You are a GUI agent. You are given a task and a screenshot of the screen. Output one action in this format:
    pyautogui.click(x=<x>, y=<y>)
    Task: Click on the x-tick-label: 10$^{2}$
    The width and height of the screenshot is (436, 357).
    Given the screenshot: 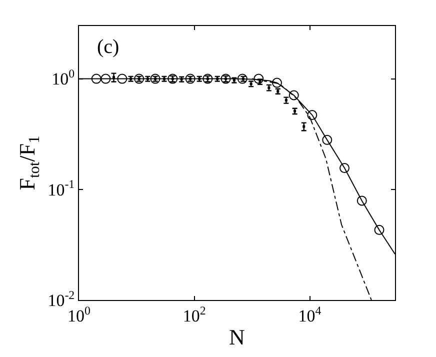 What is the action you would take?
    pyautogui.click(x=194, y=314)
    